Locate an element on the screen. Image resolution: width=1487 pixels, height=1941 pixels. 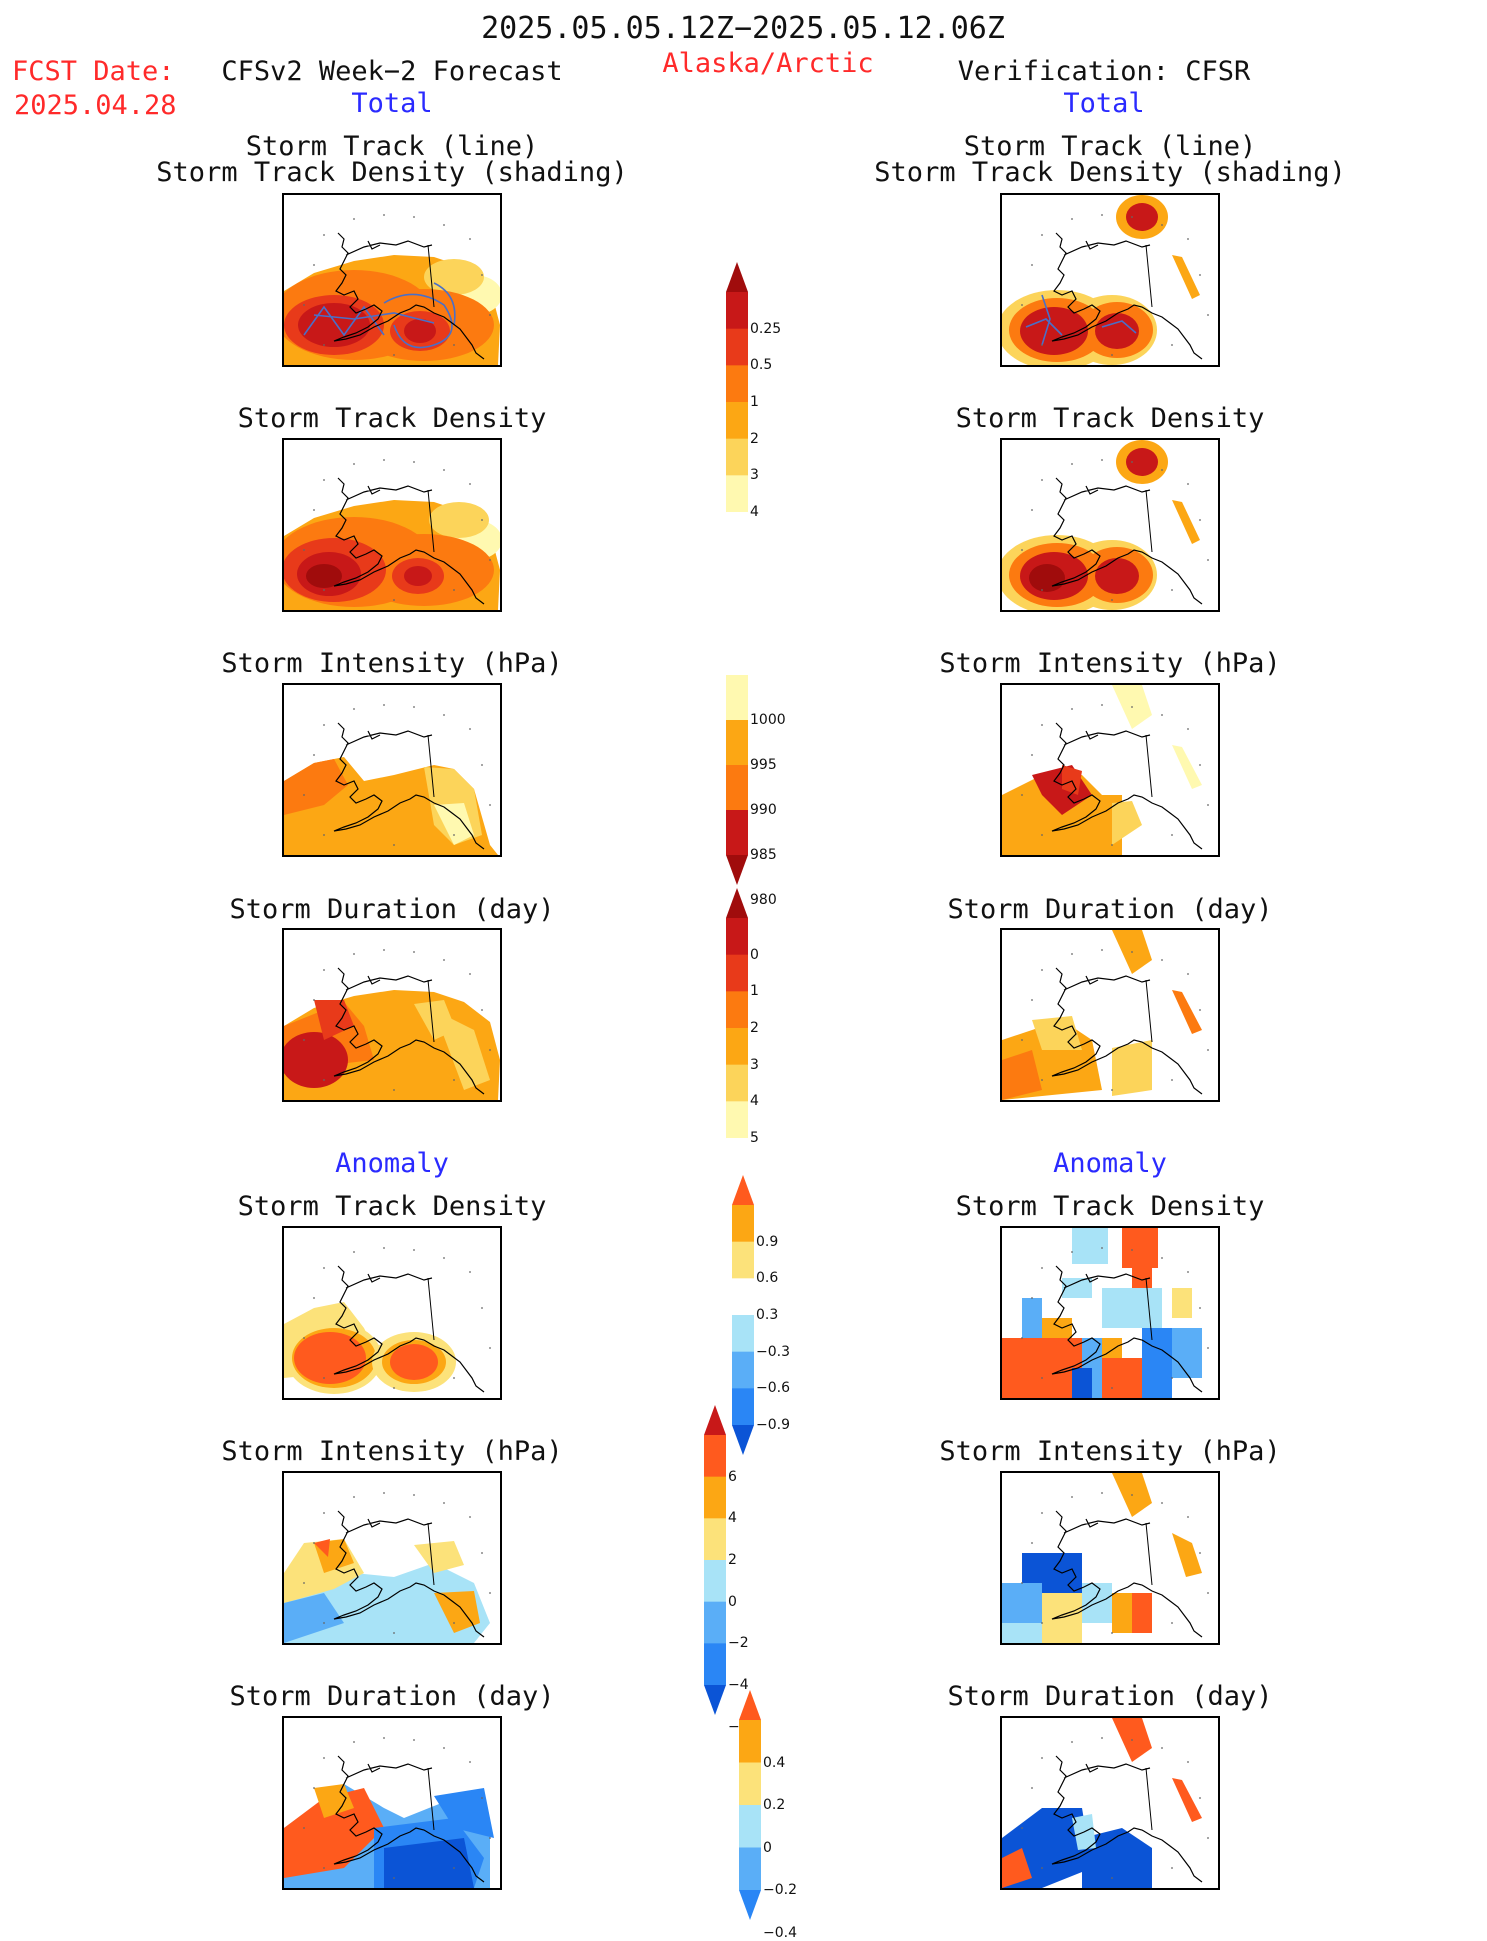
map-fcst-density is located at coordinates (392, 525).